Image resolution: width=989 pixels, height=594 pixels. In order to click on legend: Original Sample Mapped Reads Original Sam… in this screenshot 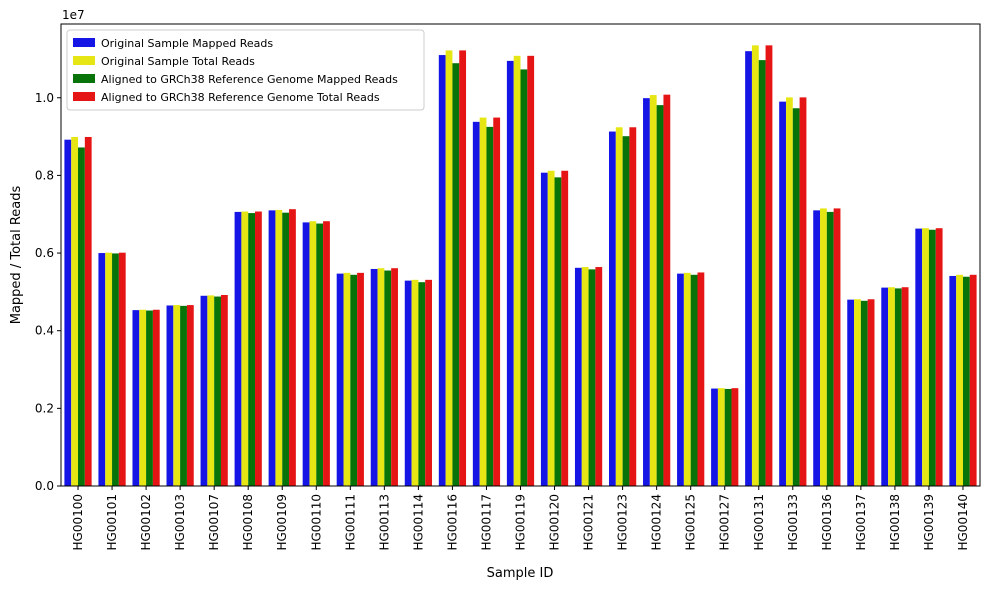, I will do `click(245, 70)`.